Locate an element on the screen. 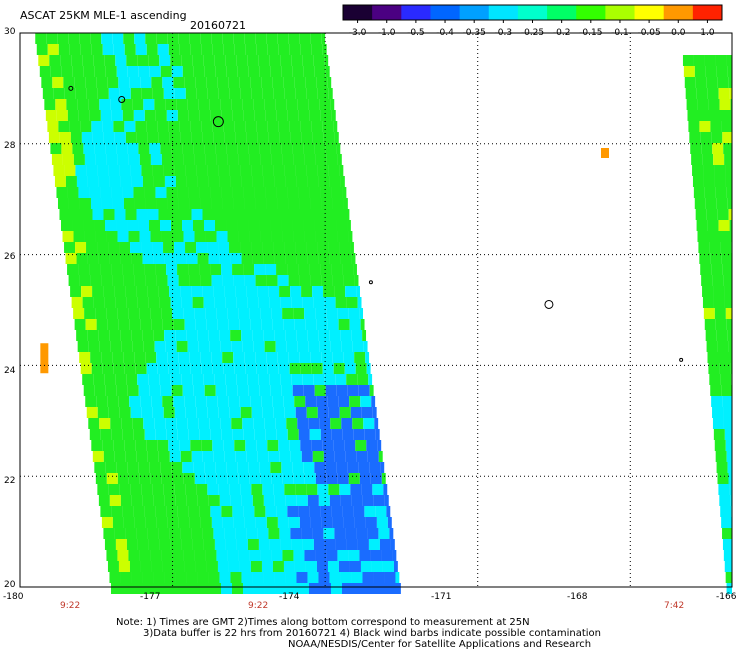  colorbar-tick-label: -0.1 is located at coordinates (620, 33).